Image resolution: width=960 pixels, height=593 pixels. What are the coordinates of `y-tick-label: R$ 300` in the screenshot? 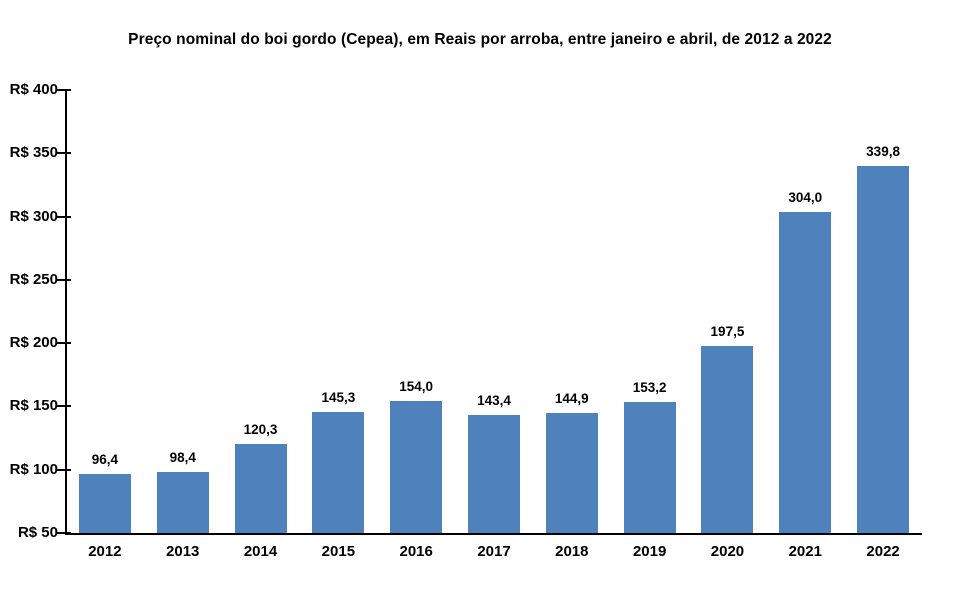 It's located at (33, 216).